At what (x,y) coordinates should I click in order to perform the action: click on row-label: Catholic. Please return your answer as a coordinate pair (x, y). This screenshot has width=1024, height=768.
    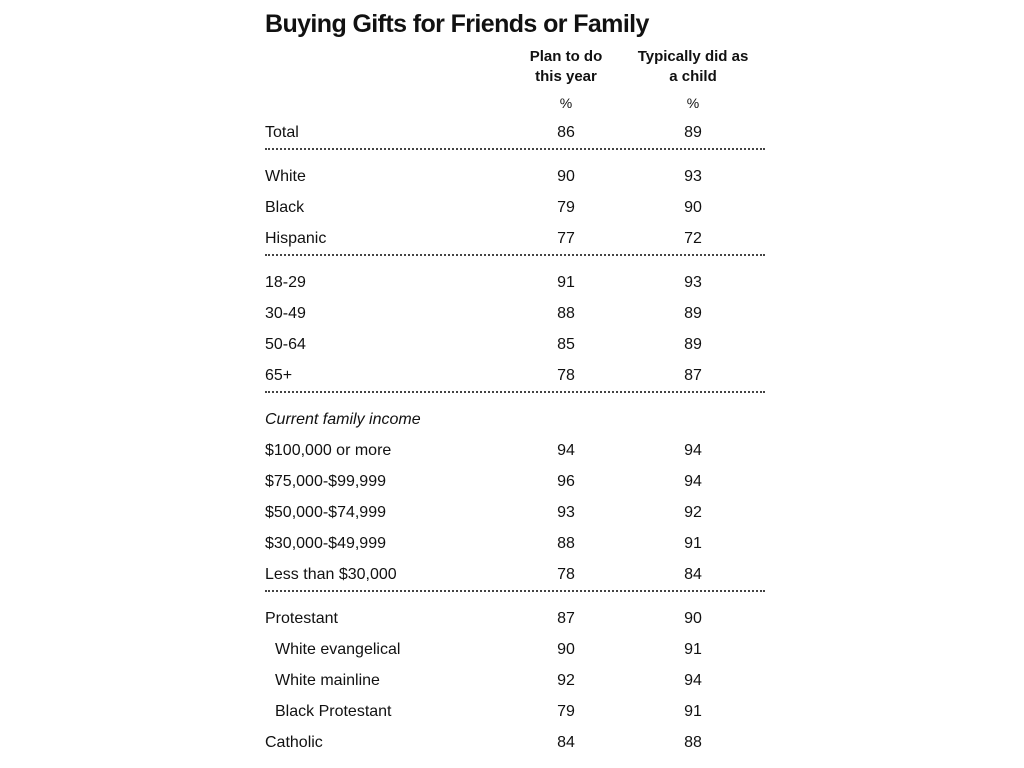
    Looking at the image, I should click on (294, 742).